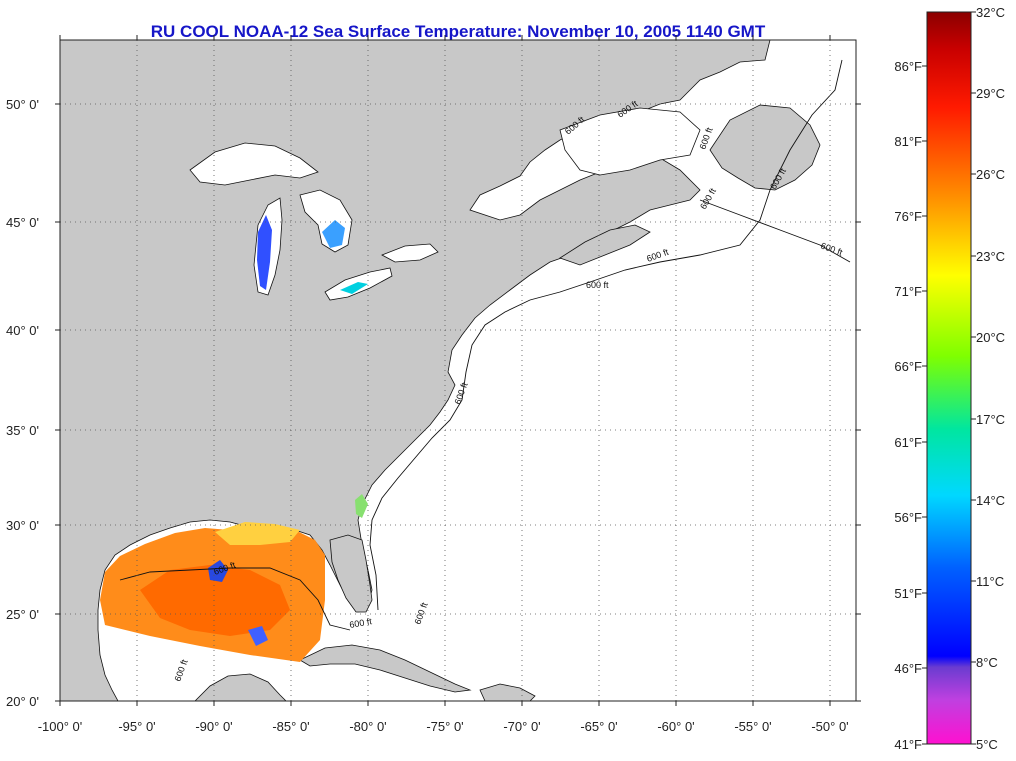 Image resolution: width=1016 pixels, height=761 pixels. I want to click on colorbar-fahrenheit-label: 46°F, so click(908, 668).